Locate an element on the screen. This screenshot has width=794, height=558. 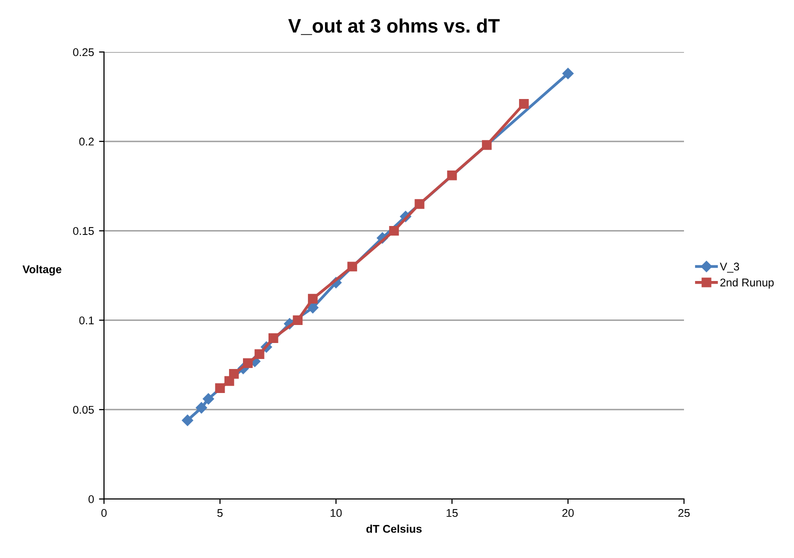
y-tick-label: 0.15 is located at coordinates (83, 231).